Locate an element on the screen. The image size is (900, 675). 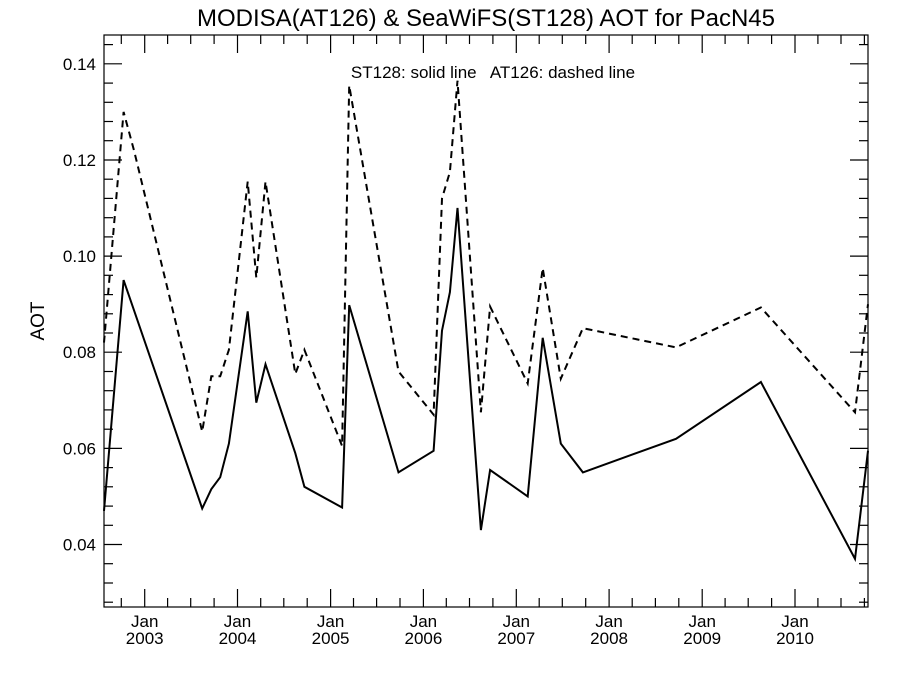
y-tick-label: 0.08 is located at coordinates (79, 352).